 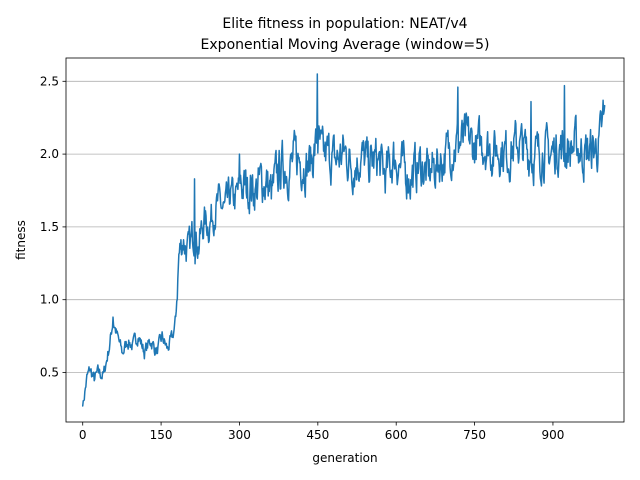 I want to click on y-tick-label: 2.5, so click(x=49, y=81).